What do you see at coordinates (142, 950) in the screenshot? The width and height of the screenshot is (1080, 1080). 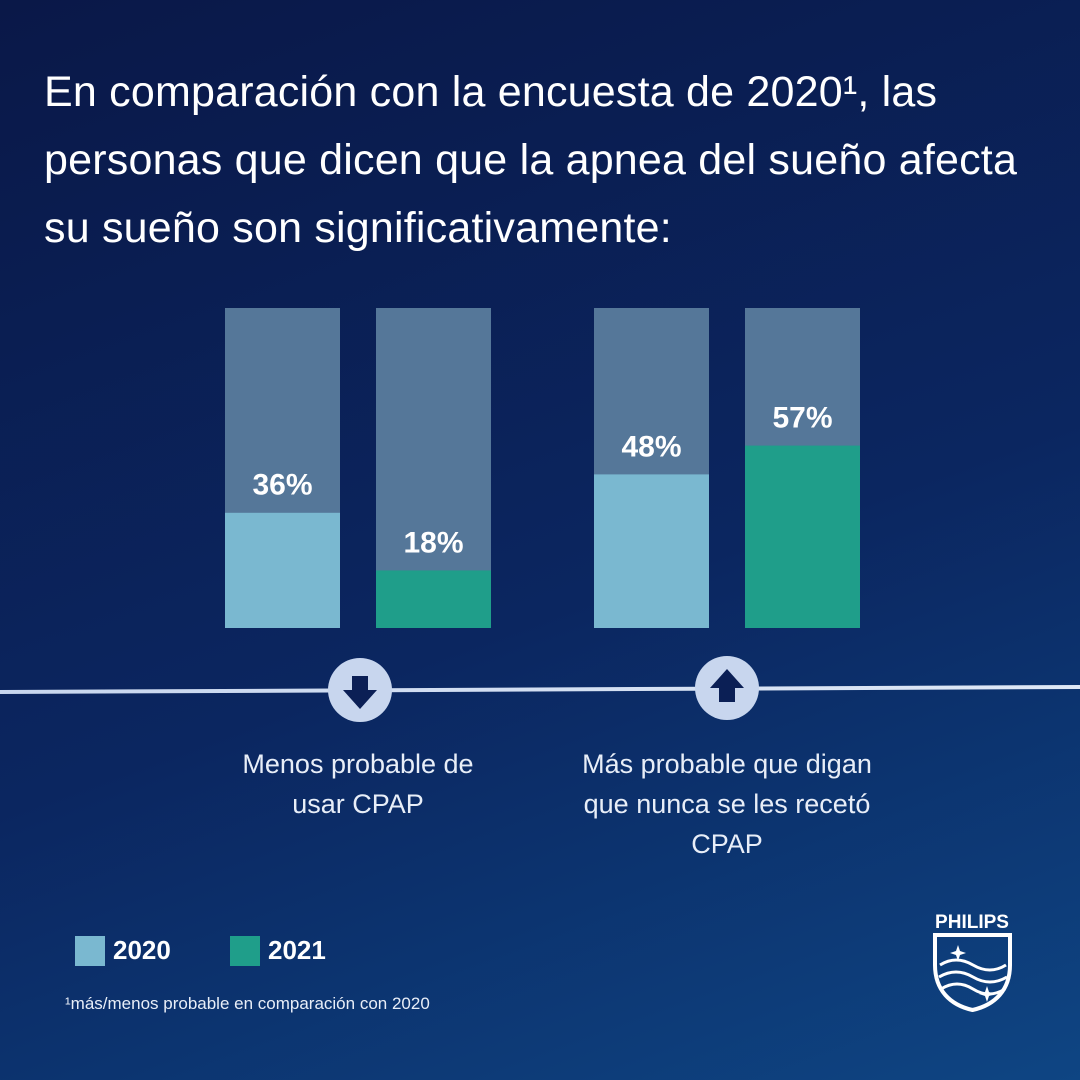 I see `legend-label: 2020` at bounding box center [142, 950].